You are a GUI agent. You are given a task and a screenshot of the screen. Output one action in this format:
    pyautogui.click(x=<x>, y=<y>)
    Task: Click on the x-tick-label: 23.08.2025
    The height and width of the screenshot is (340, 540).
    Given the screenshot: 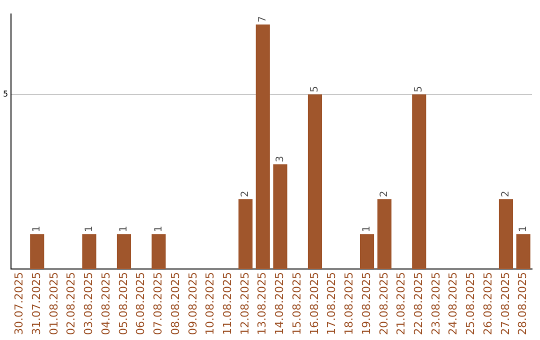 What is the action you would take?
    pyautogui.click(x=435, y=304)
    